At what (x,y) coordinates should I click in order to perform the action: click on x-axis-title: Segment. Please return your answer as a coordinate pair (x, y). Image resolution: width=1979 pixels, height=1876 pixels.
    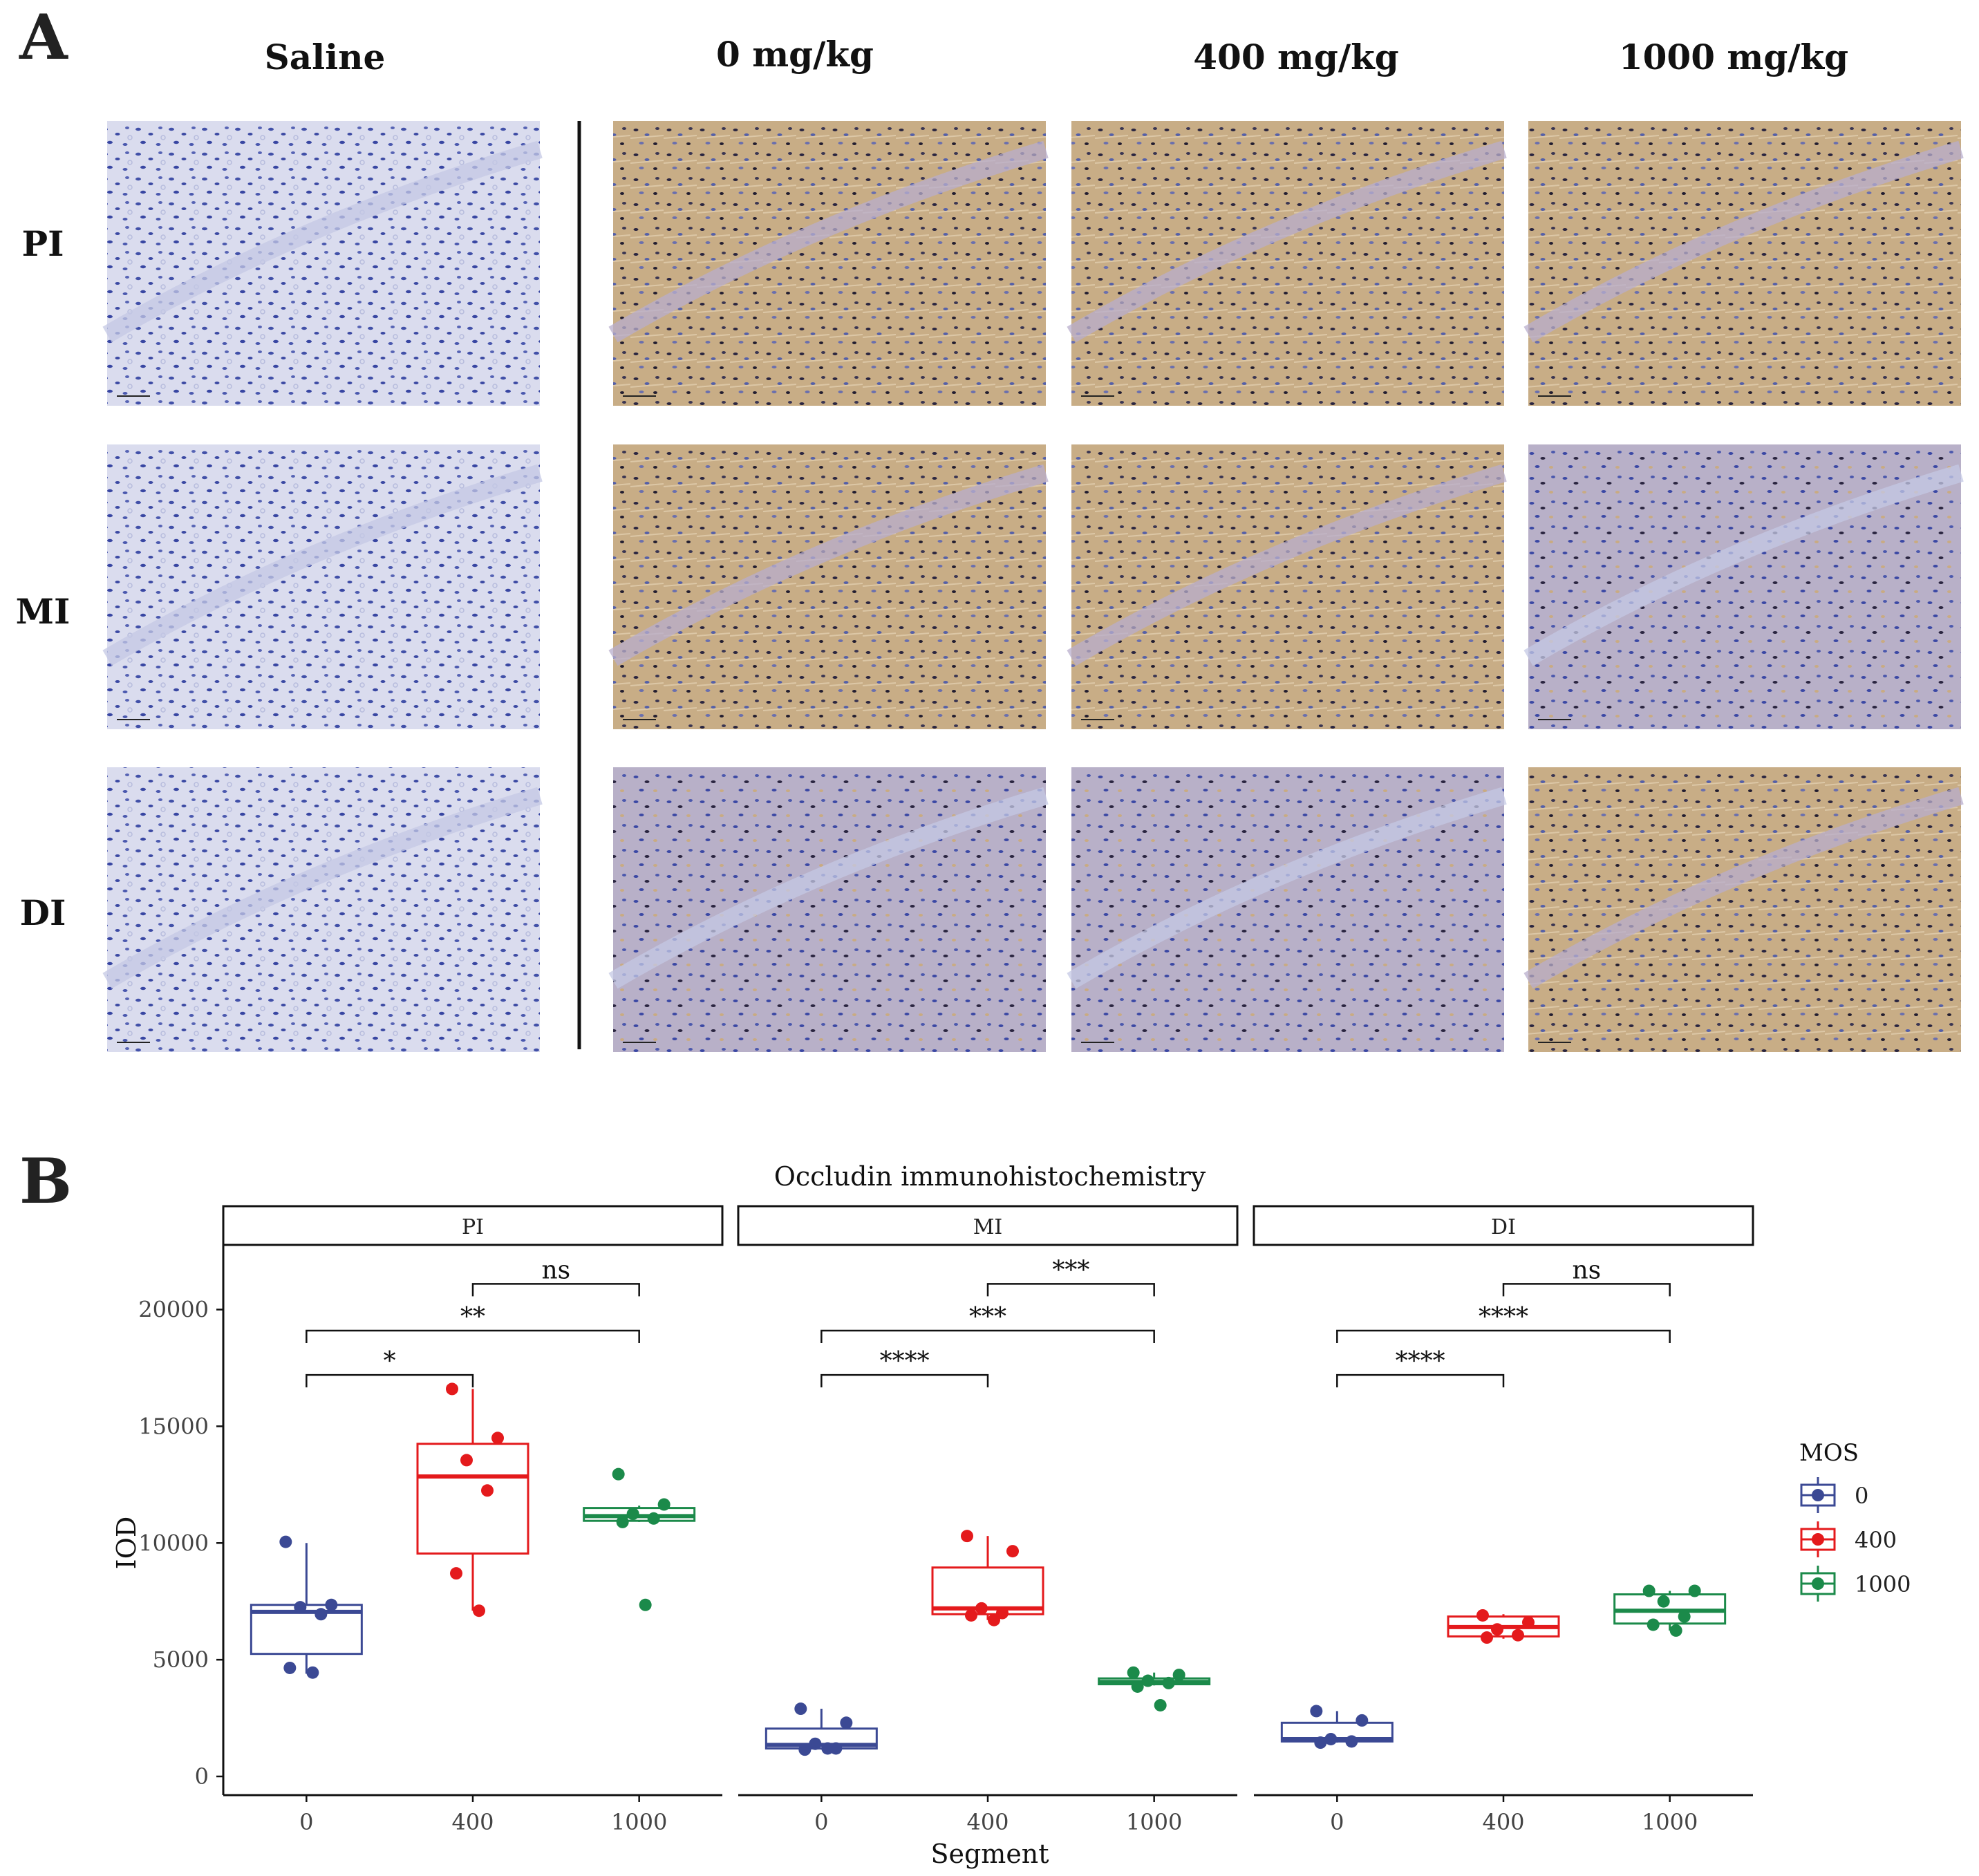
    Looking at the image, I should click on (989, 1854).